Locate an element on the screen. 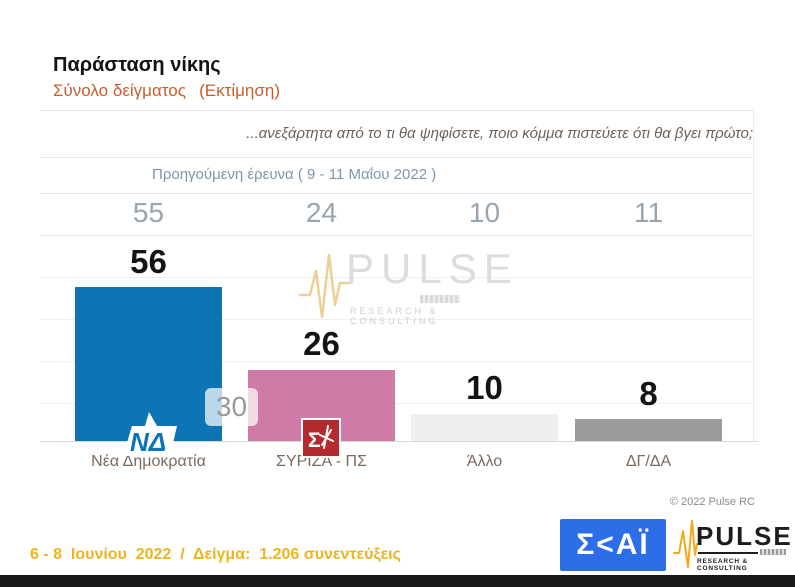  table-right-border is located at coordinates (753, 275).